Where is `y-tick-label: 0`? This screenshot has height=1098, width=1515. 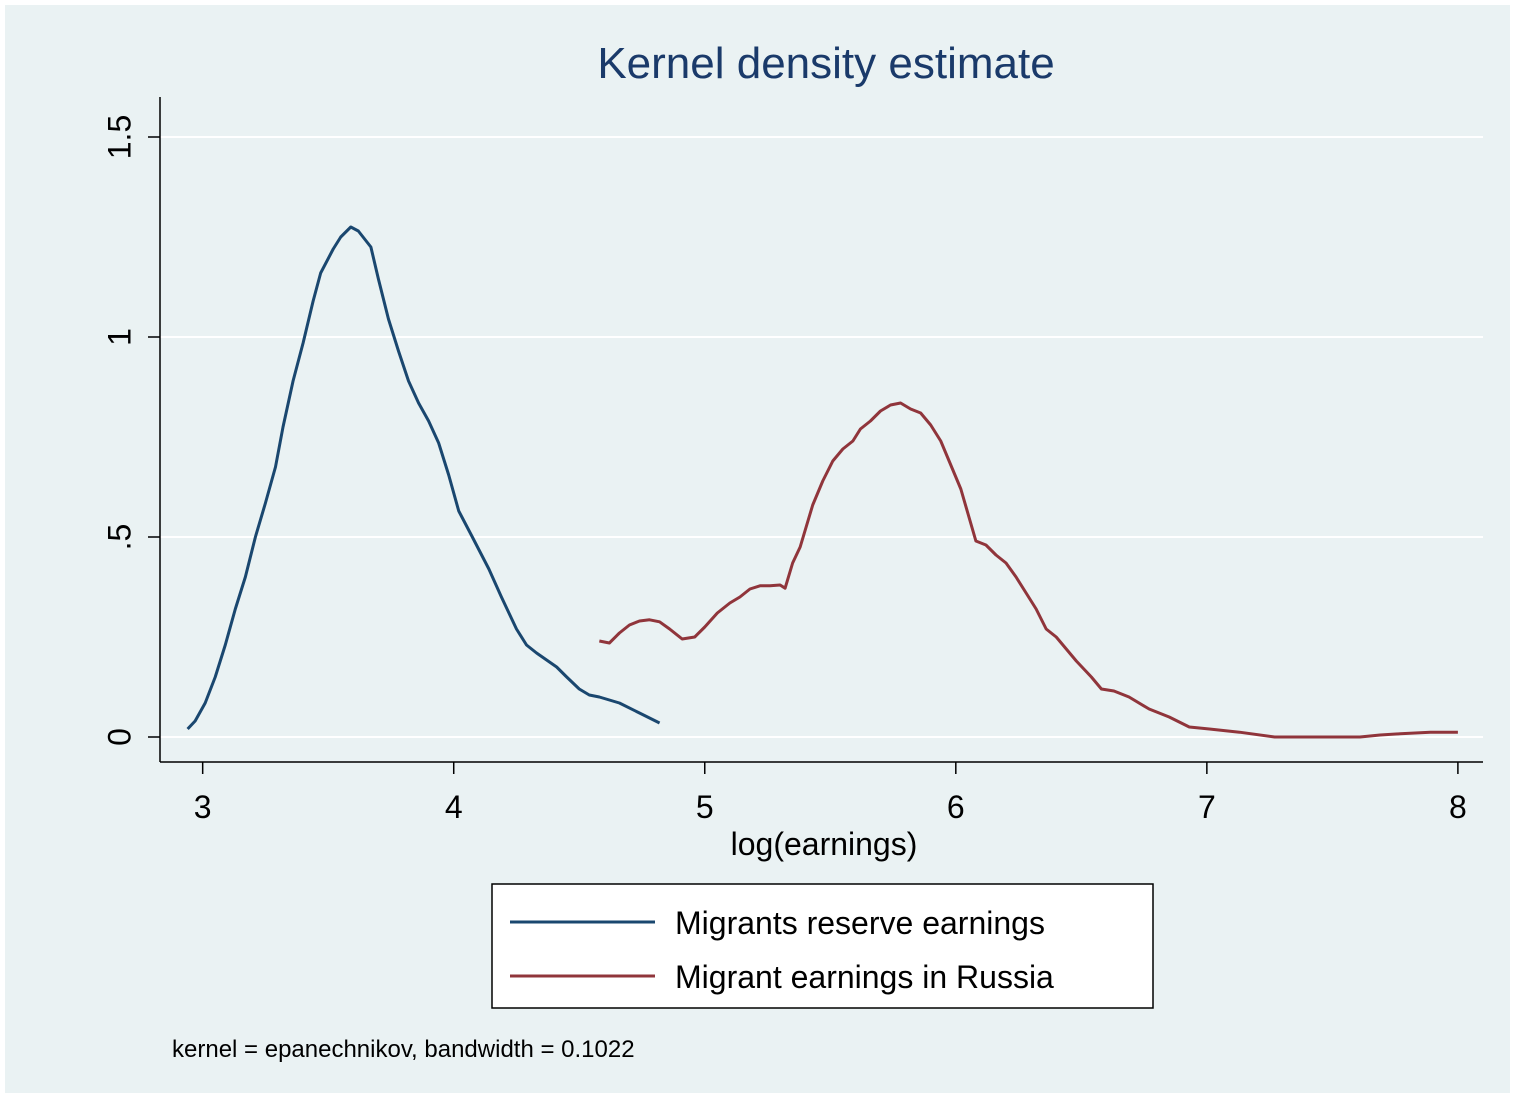
y-tick-label: 0 is located at coordinates (119, 737).